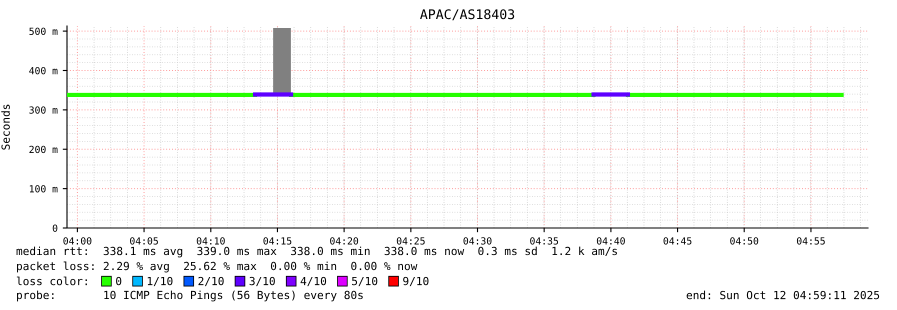 This screenshot has width=897, height=310. What do you see at coordinates (217, 267) in the screenshot?
I see `text: packet loss: 2.29 % avg 25.62 % max 0.00 % min 0.00 % now` at bounding box center [217, 267].